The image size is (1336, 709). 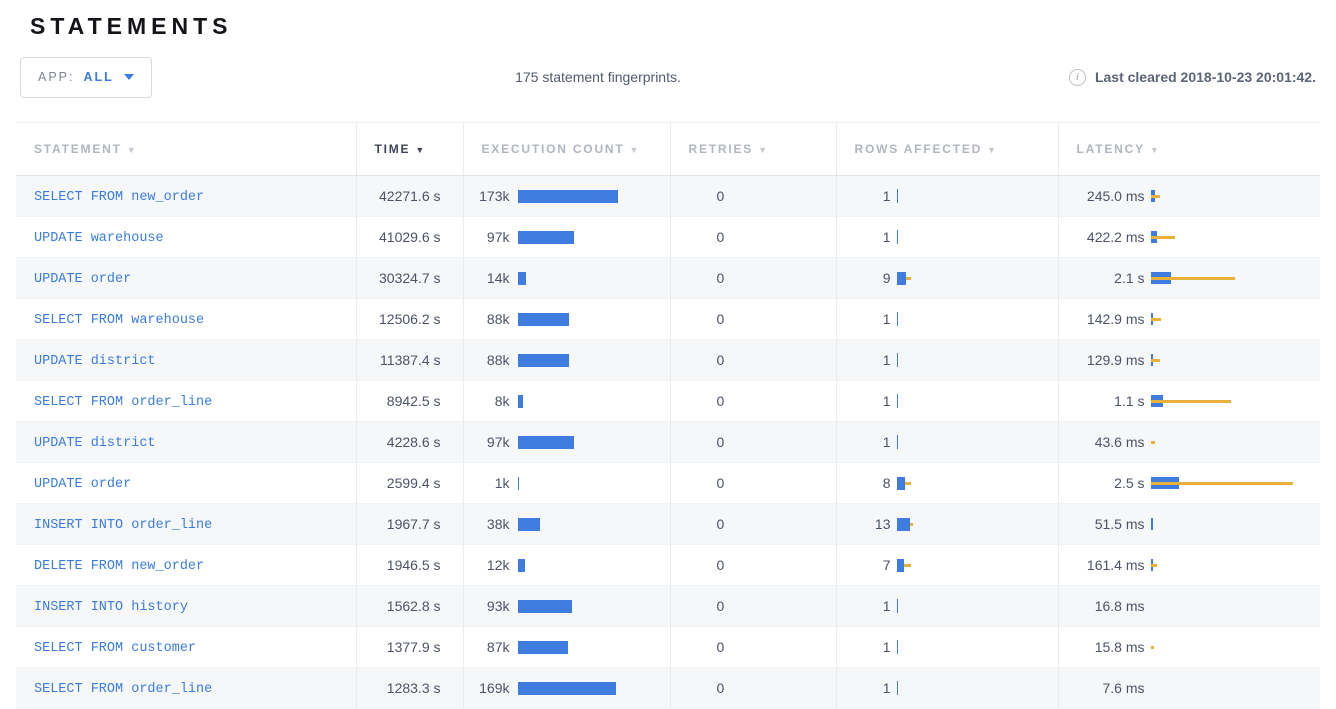 What do you see at coordinates (1188, 360) in the screenshot?
I see `latency-cell: 129.9 ms` at bounding box center [1188, 360].